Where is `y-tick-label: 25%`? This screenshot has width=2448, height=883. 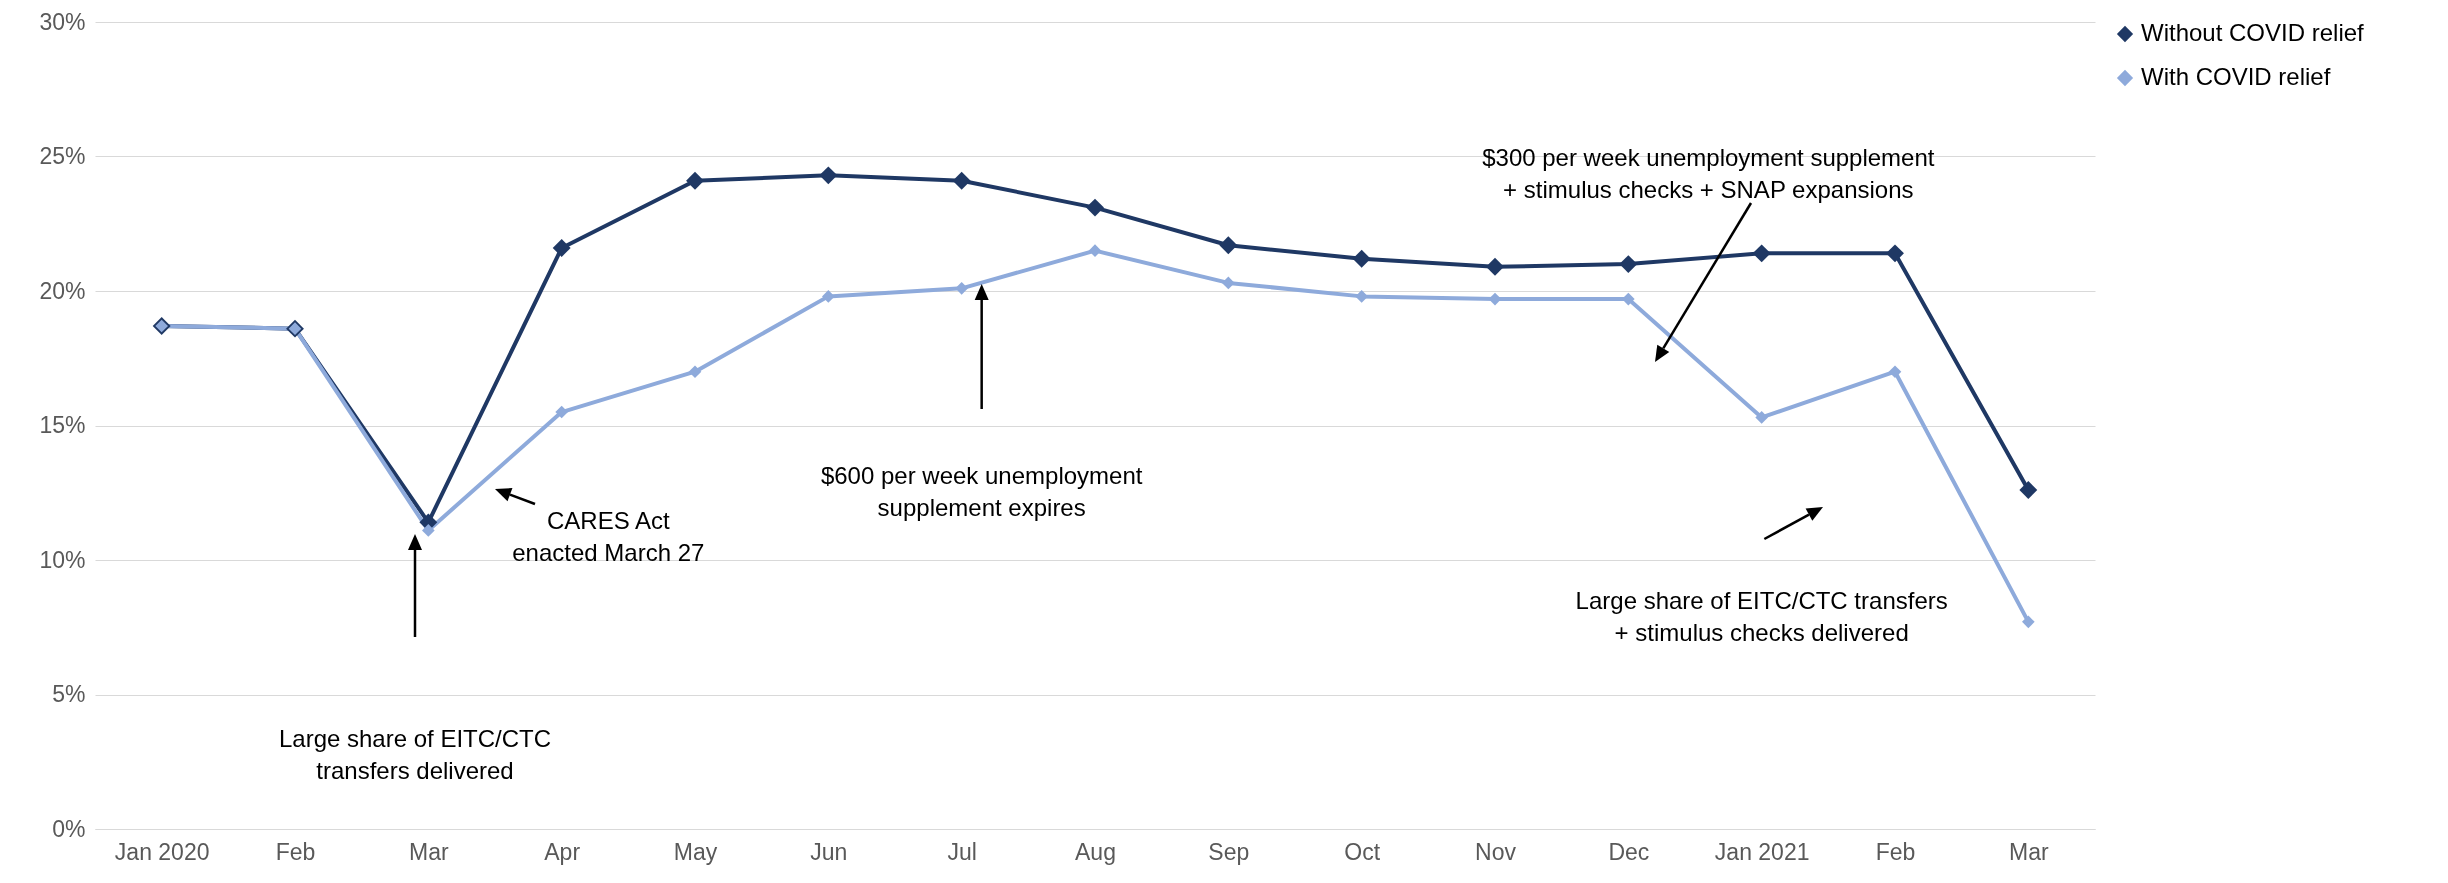
y-tick-label: 25% is located at coordinates (62, 156).